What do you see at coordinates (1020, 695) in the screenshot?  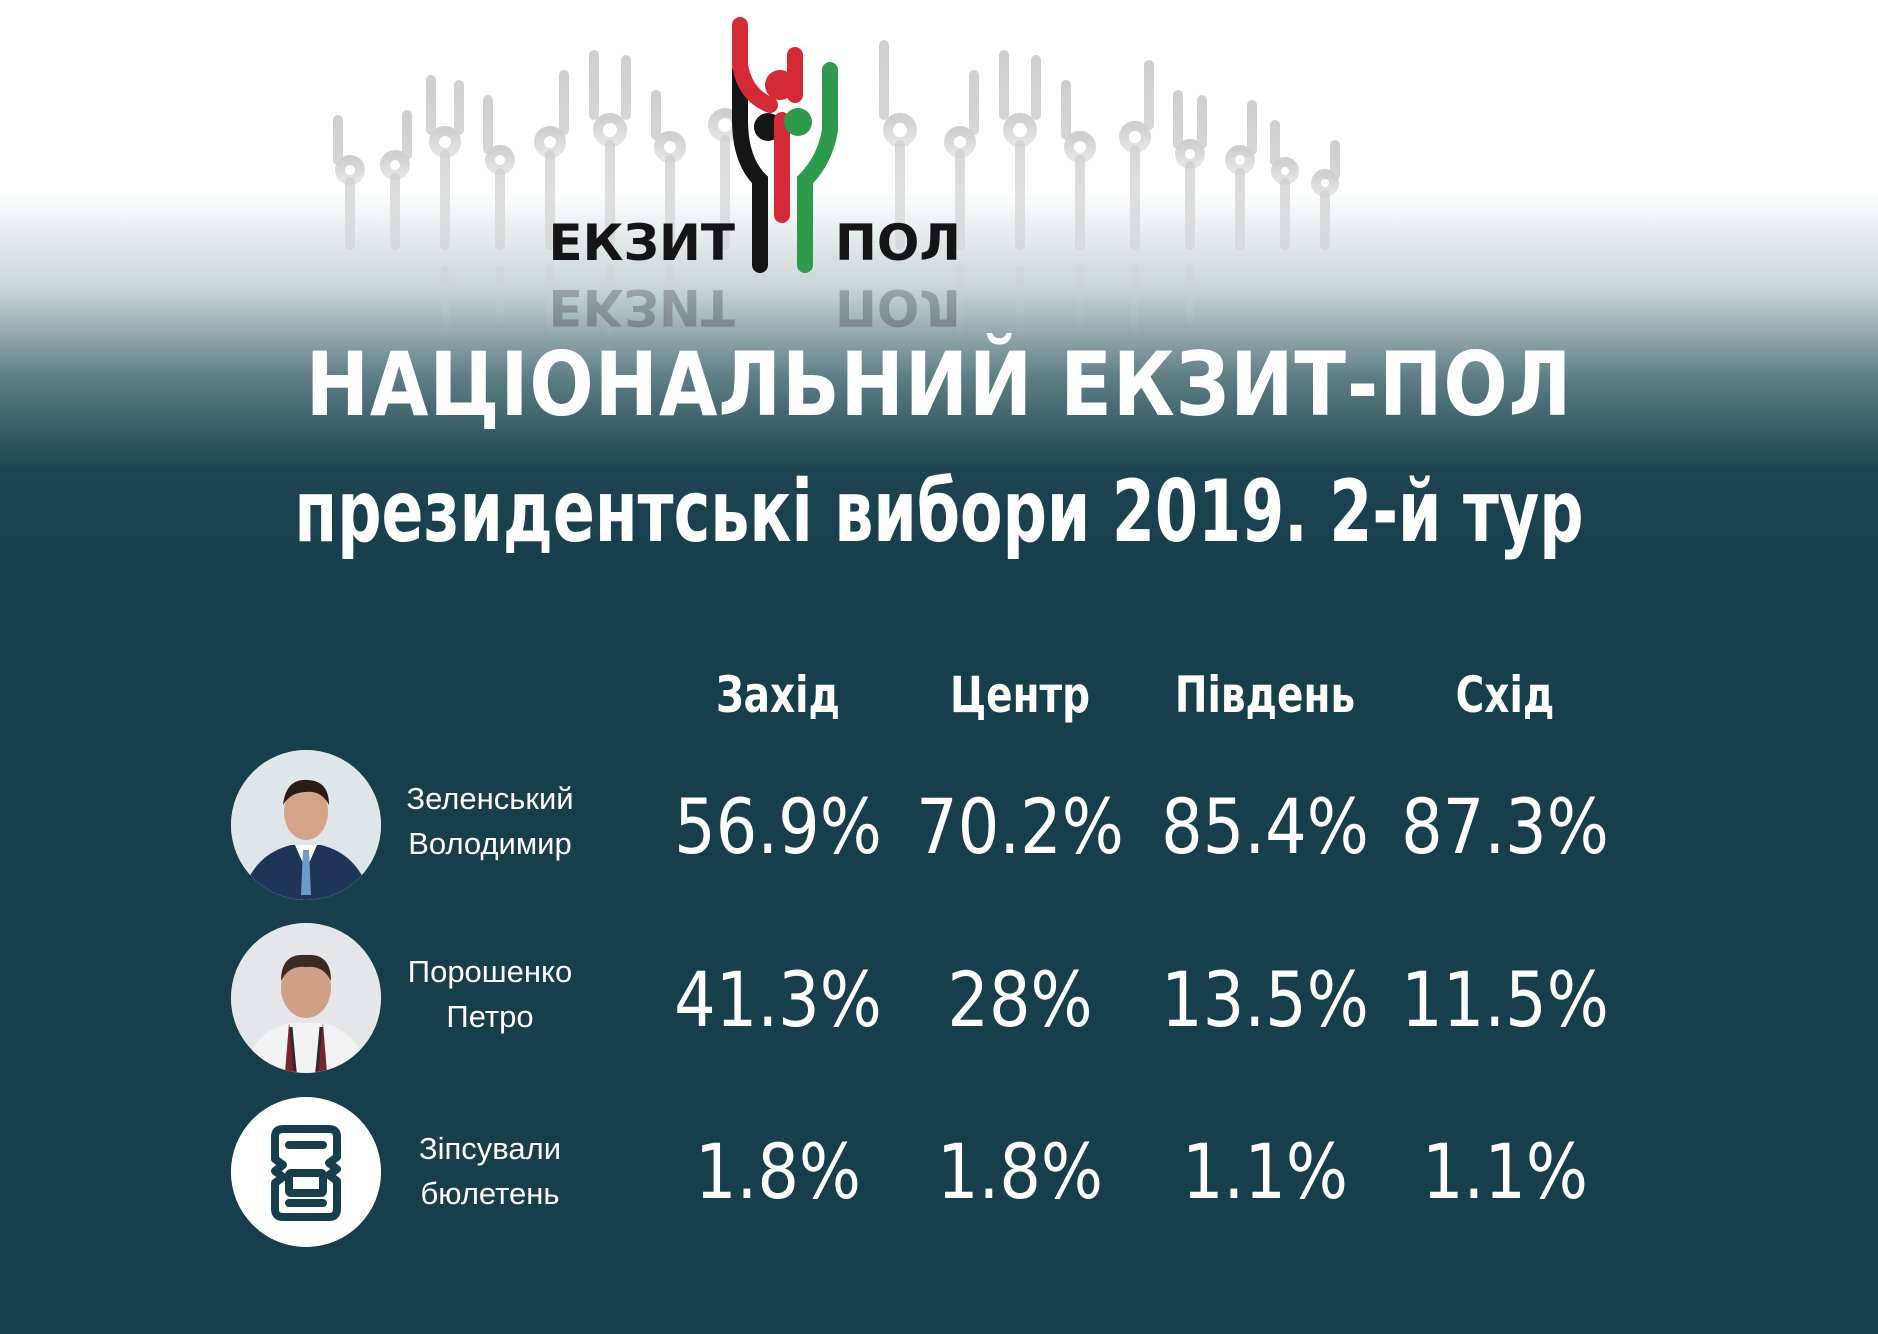 I see `column-header-center: Центр` at bounding box center [1020, 695].